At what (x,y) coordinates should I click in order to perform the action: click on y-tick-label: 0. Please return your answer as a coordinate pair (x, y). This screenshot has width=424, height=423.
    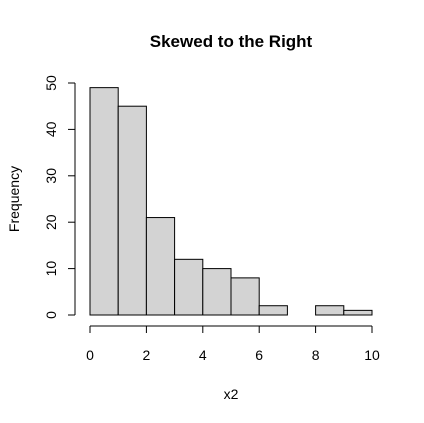
    Looking at the image, I should click on (51, 315).